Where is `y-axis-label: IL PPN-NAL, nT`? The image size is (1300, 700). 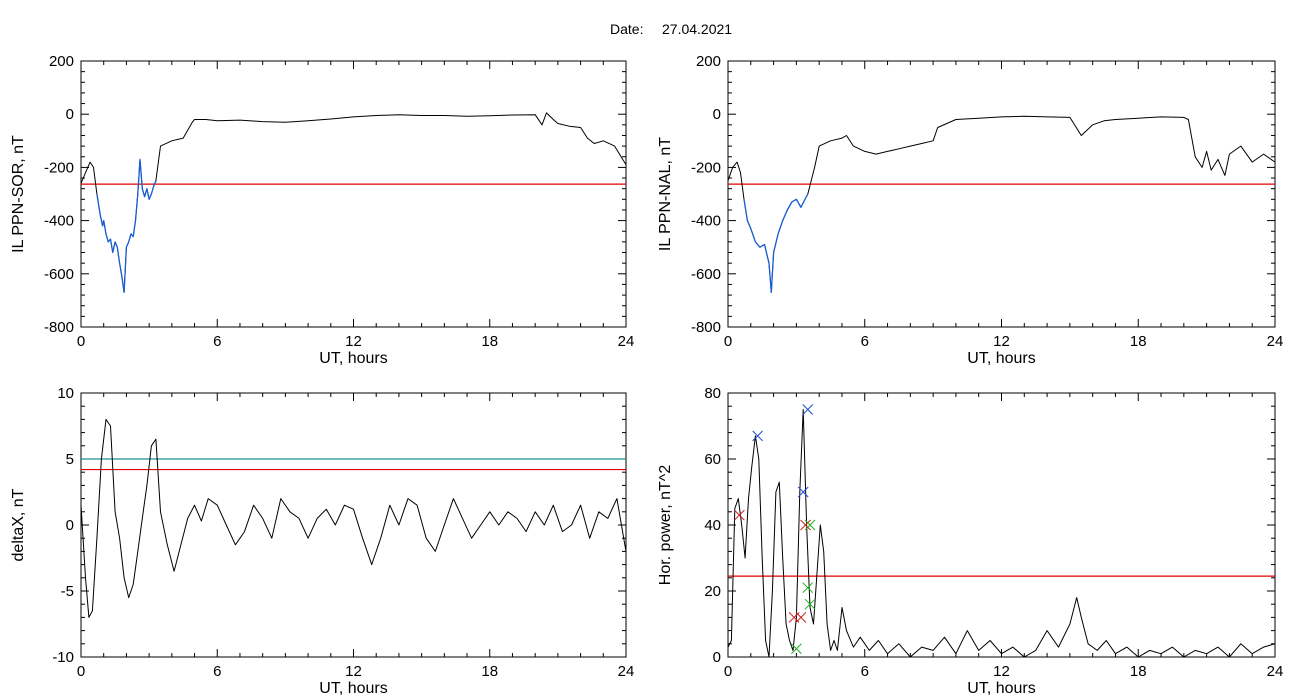
y-axis-label: IL PPN-NAL, nT is located at coordinates (665, 194).